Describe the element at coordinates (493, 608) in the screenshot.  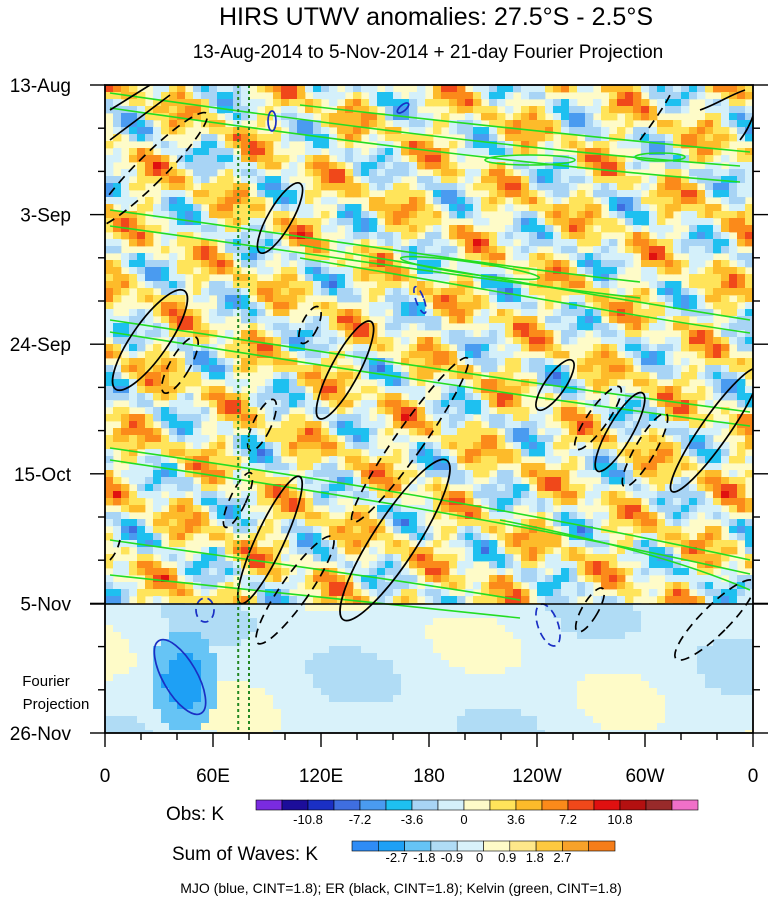
I see `projection-cell` at that location.